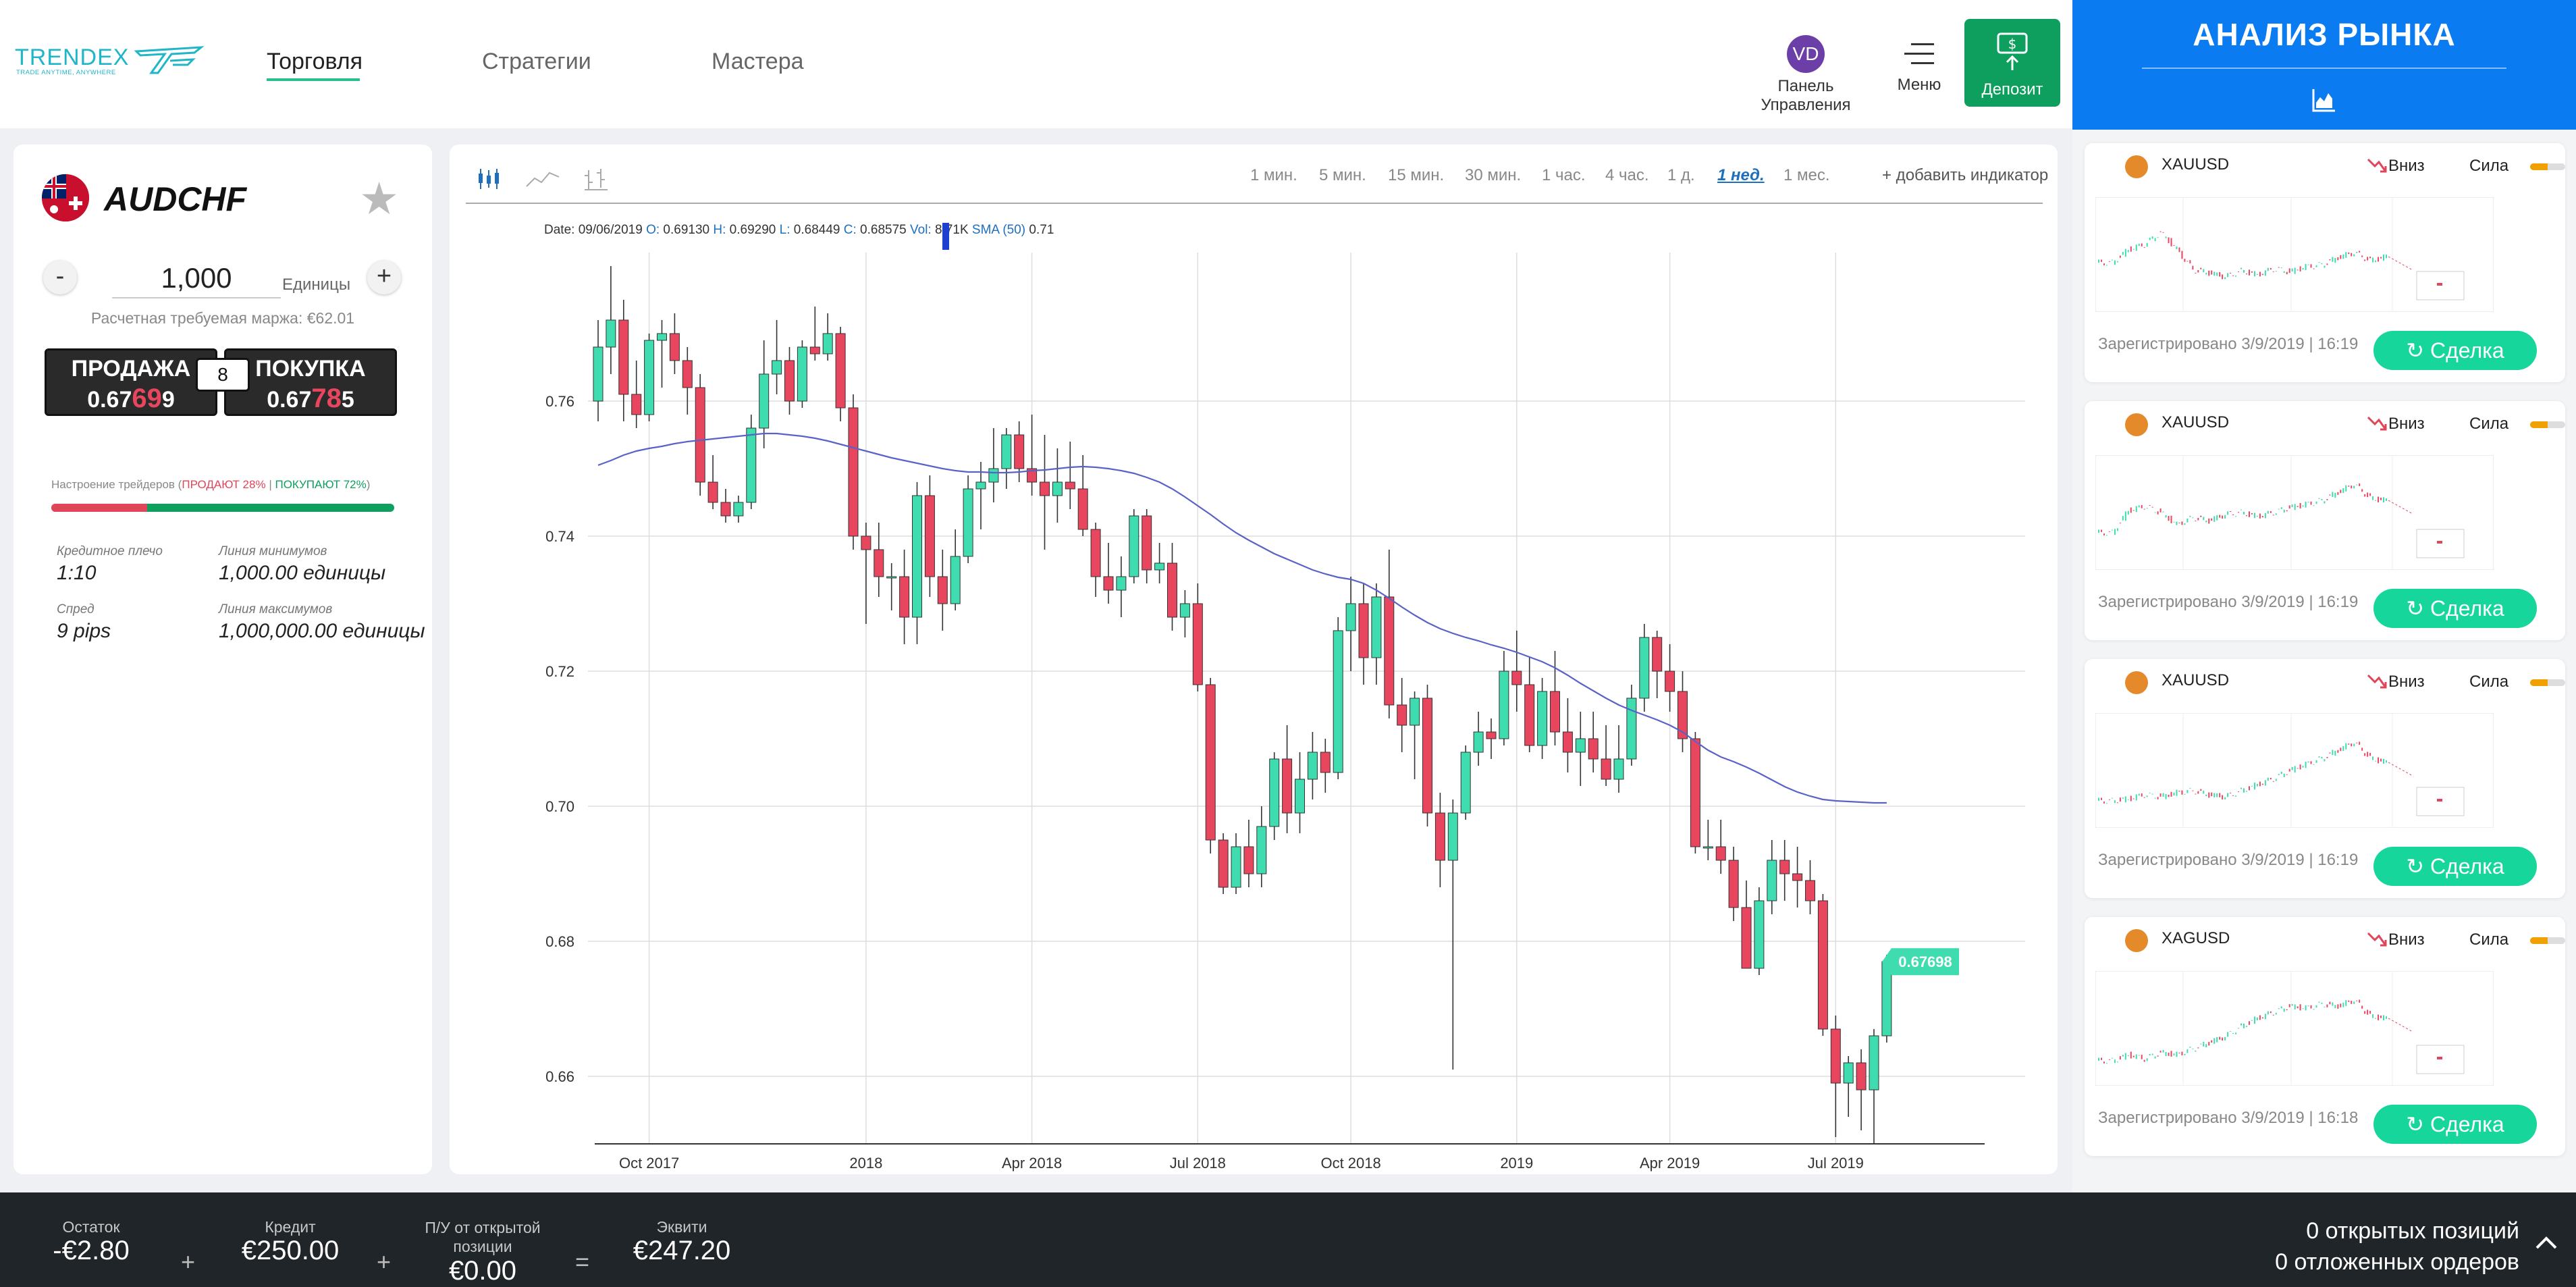 Image resolution: width=2576 pixels, height=1287 pixels. Describe the element at coordinates (542, 178) in the screenshot. I see `line-tool-icon` at that location.